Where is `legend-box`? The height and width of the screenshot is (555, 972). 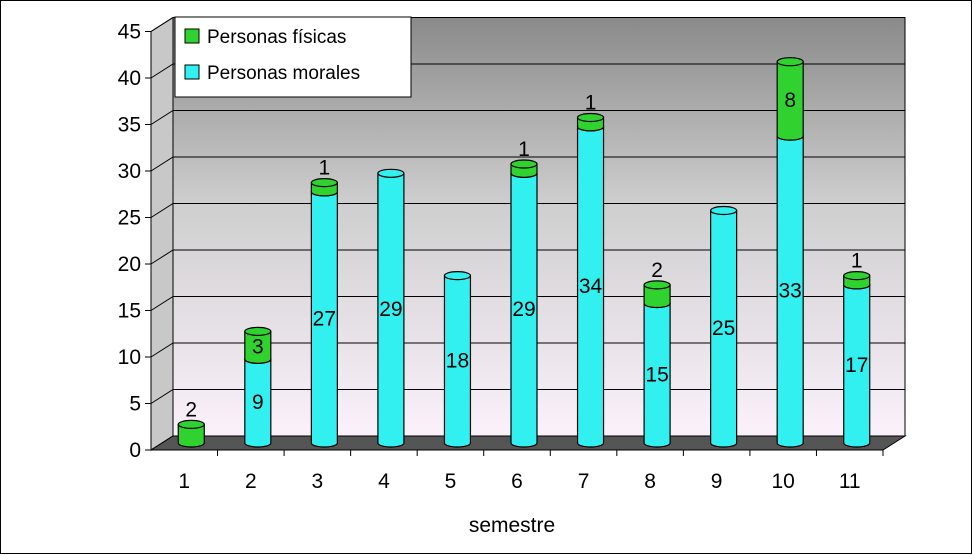 legend-box is located at coordinates (293, 57).